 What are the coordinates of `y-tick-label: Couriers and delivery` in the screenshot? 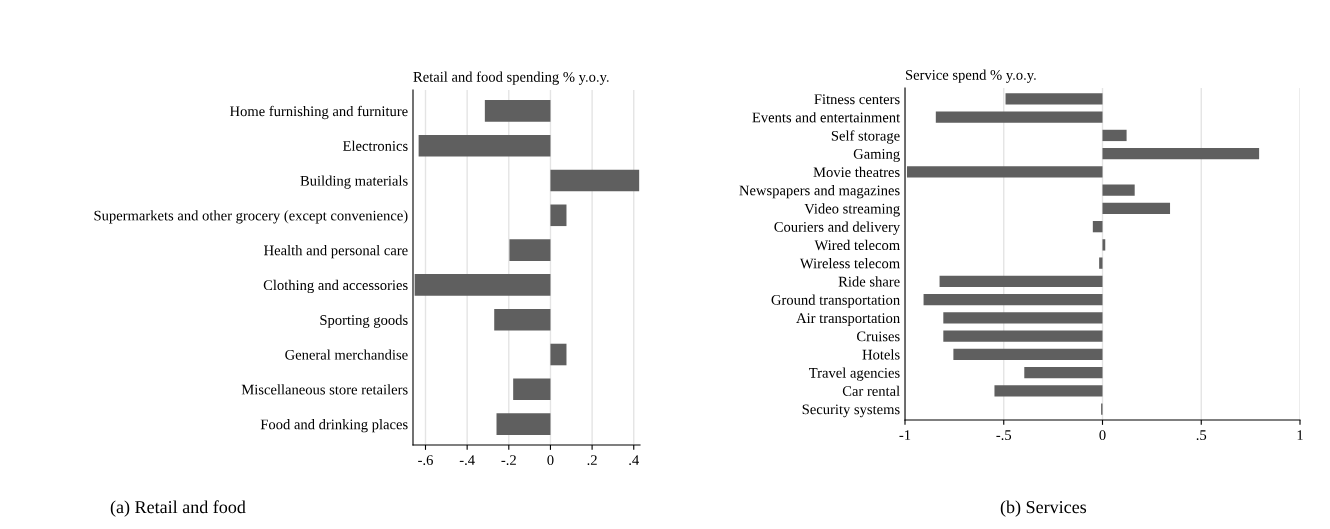 It's located at (837, 228).